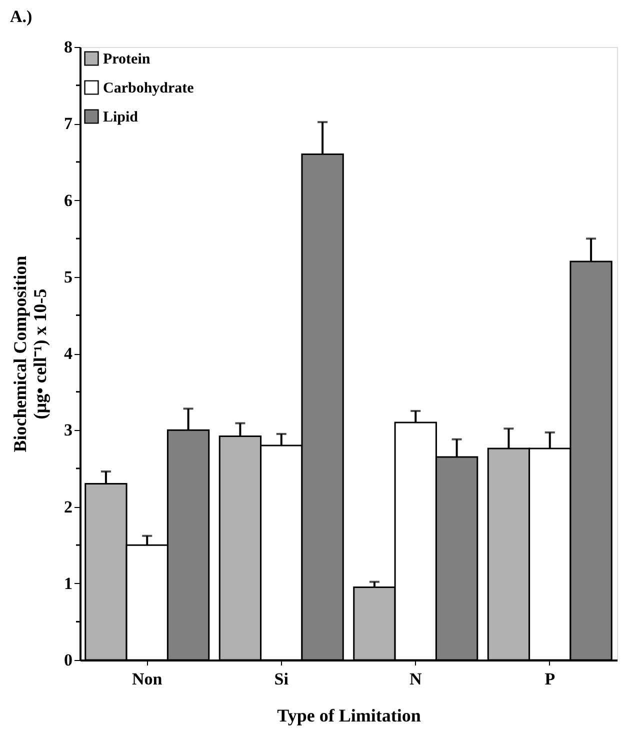  What do you see at coordinates (550, 679) in the screenshot?
I see `x-tick-label: P` at bounding box center [550, 679].